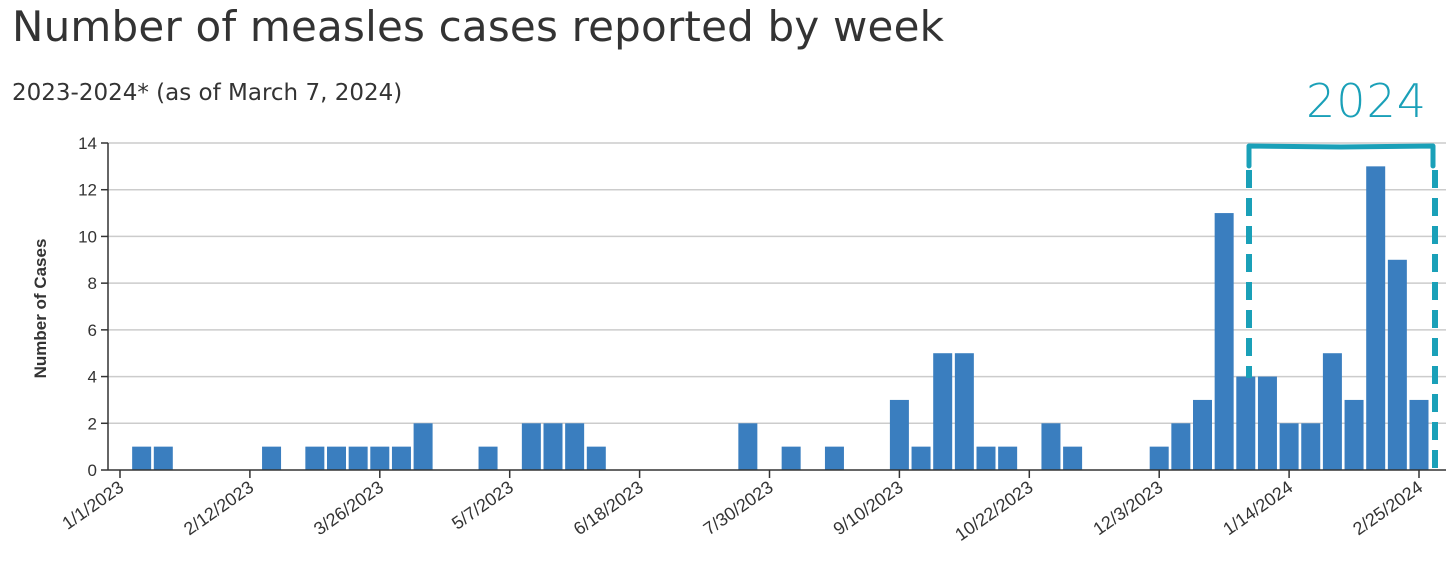 Image resolution: width=1456 pixels, height=561 pixels. Describe the element at coordinates (348, 508) in the screenshot. I see `x-tick-label: 3/26/2023` at that location.